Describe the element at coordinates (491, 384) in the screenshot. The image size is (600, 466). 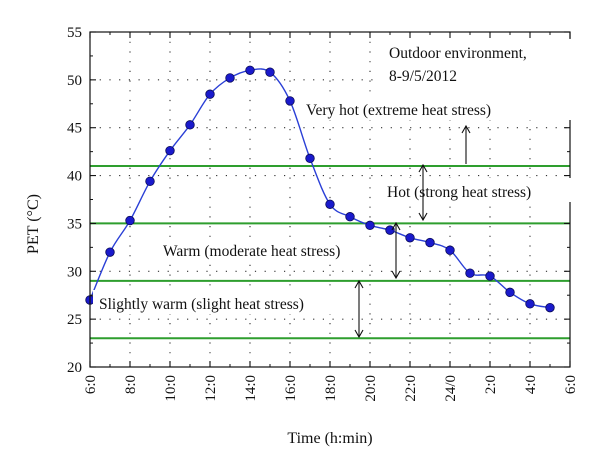
I see `x-tick-label: 2:0` at that location.